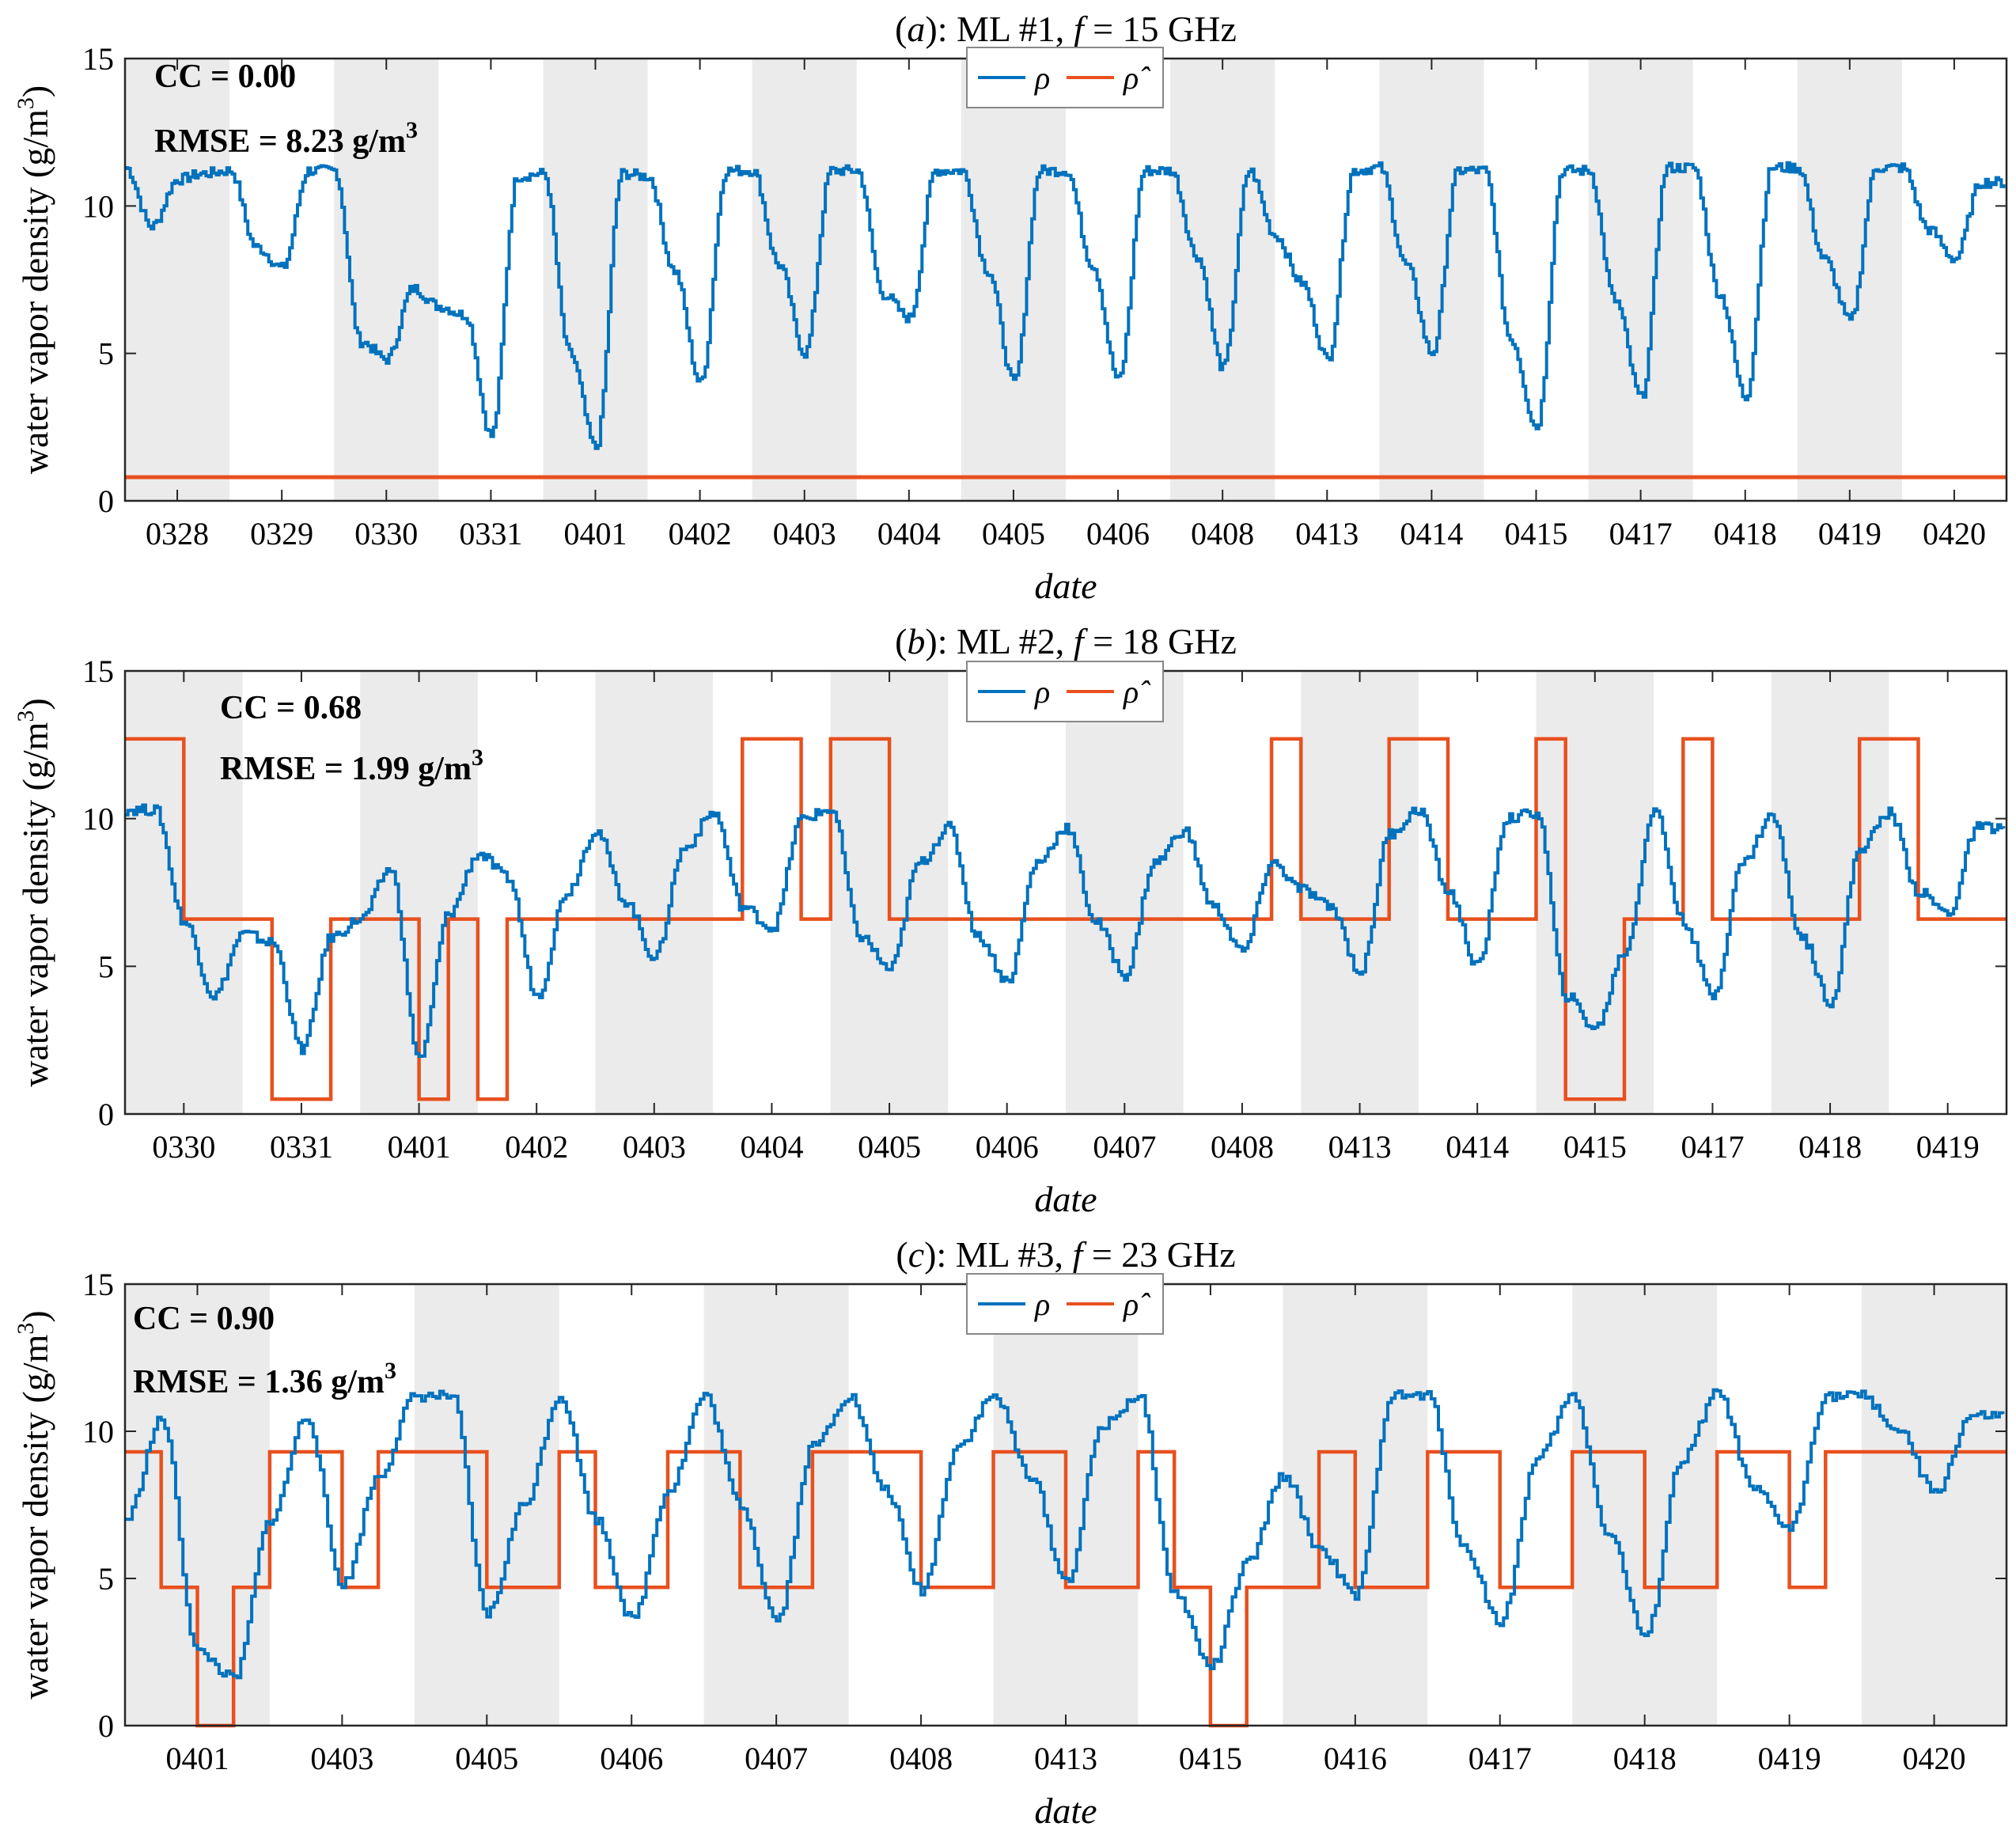  I want to click on title-part: ): ML #3,, so click(998, 1254).